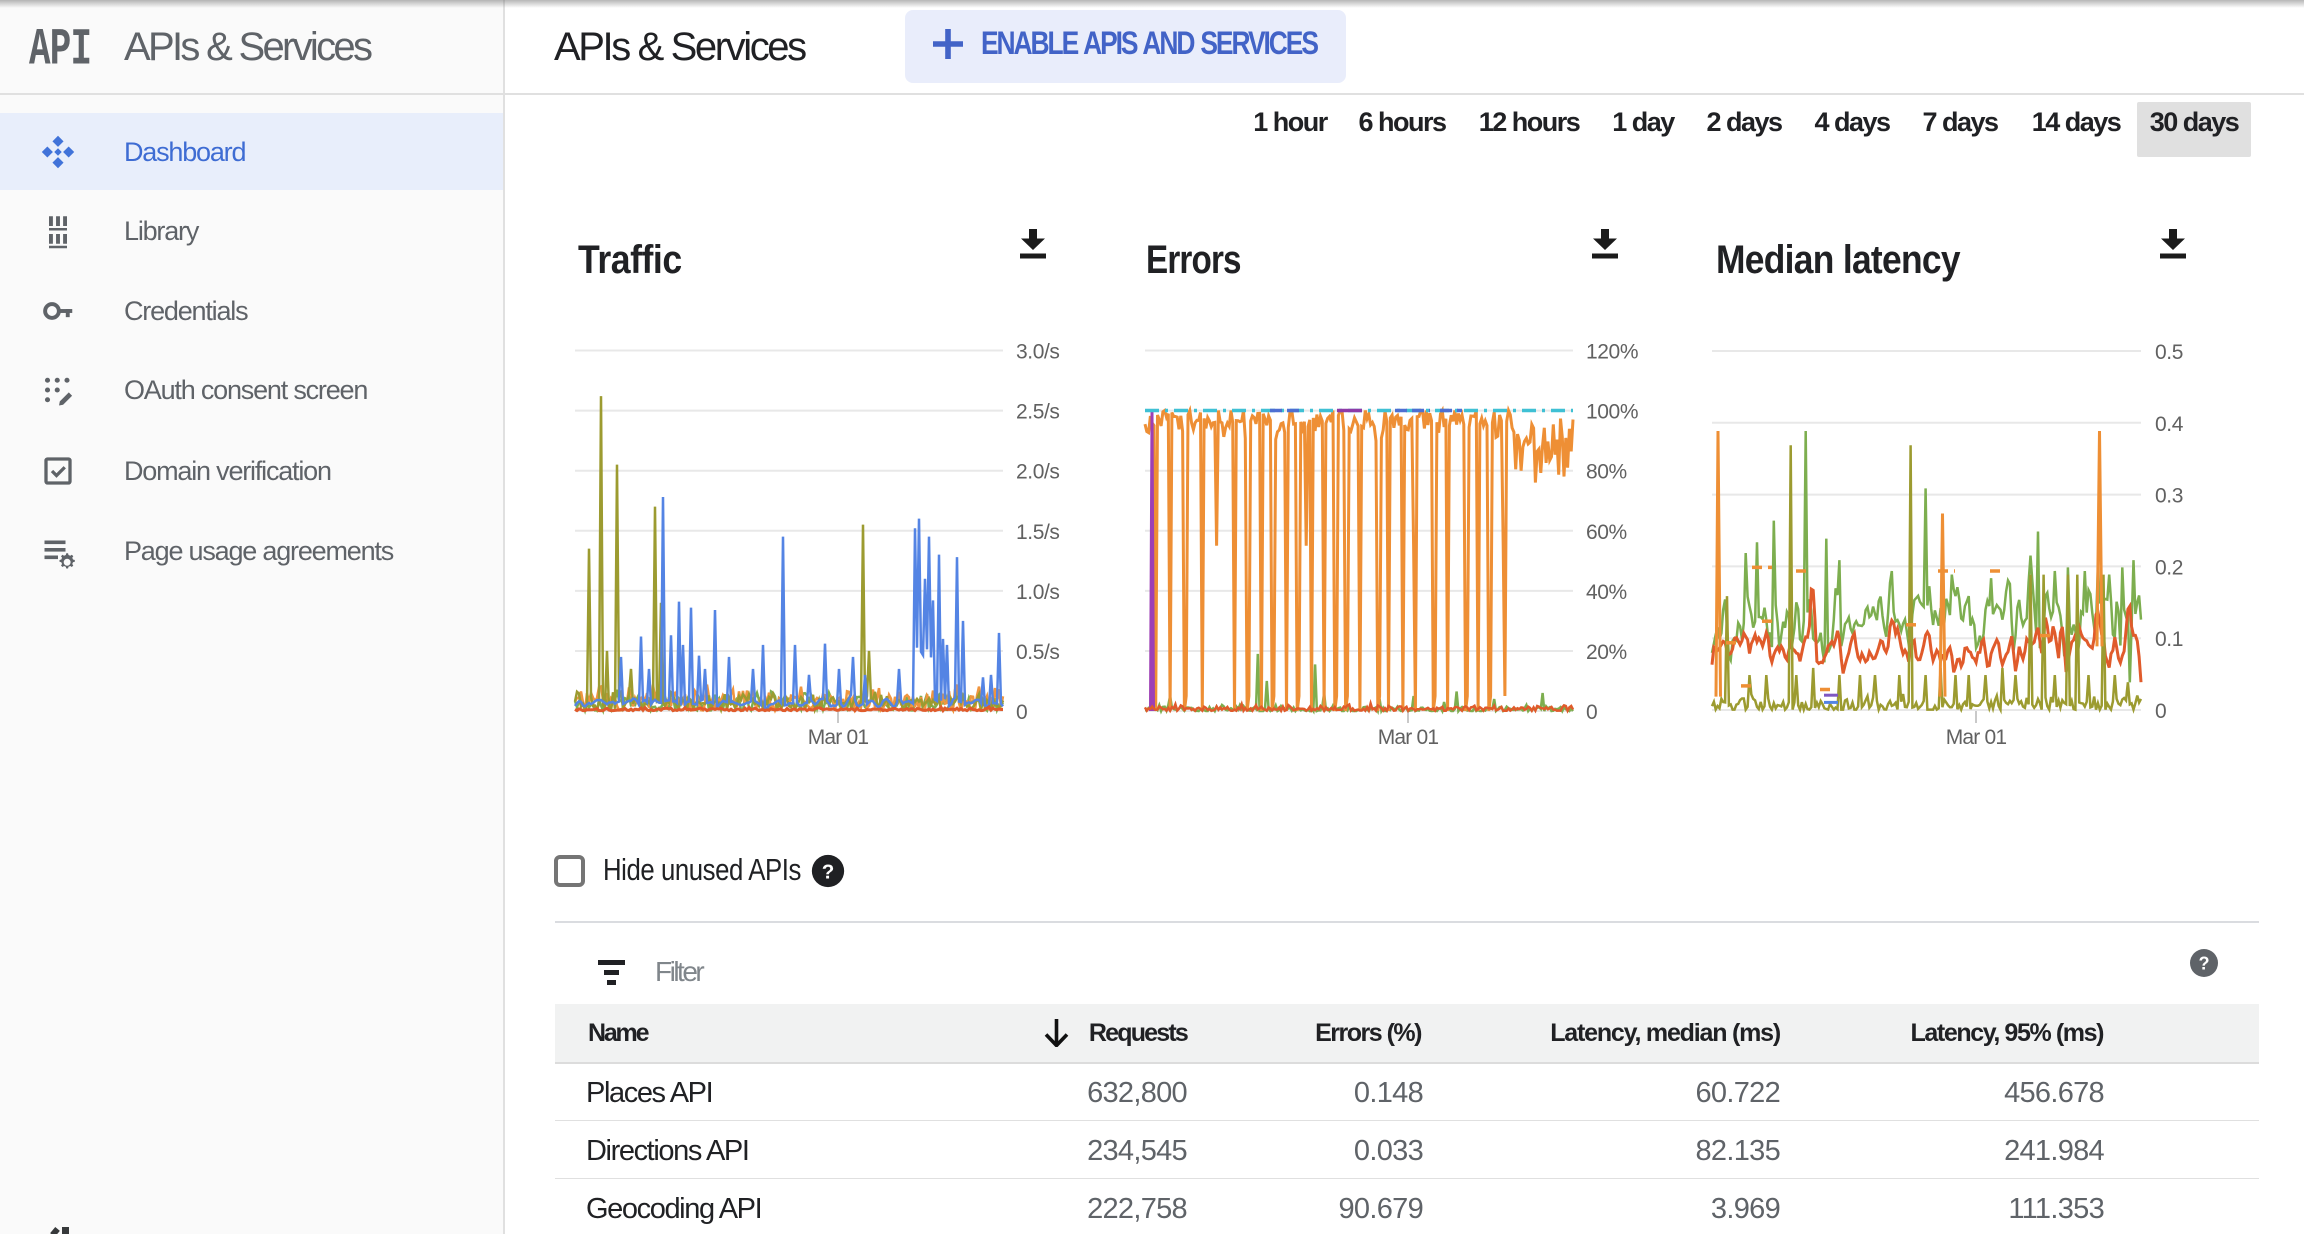 This screenshot has width=2304, height=1234. I want to click on svg-text: 0.2, so click(2169, 567).